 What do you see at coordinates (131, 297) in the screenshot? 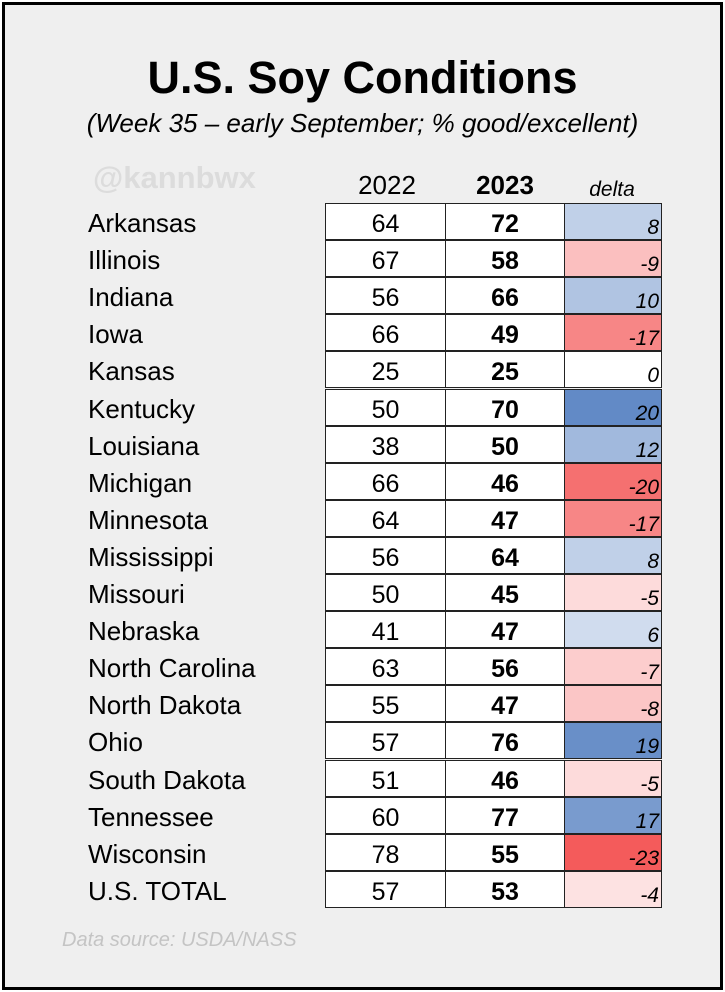
I see `state-label: Indiana` at bounding box center [131, 297].